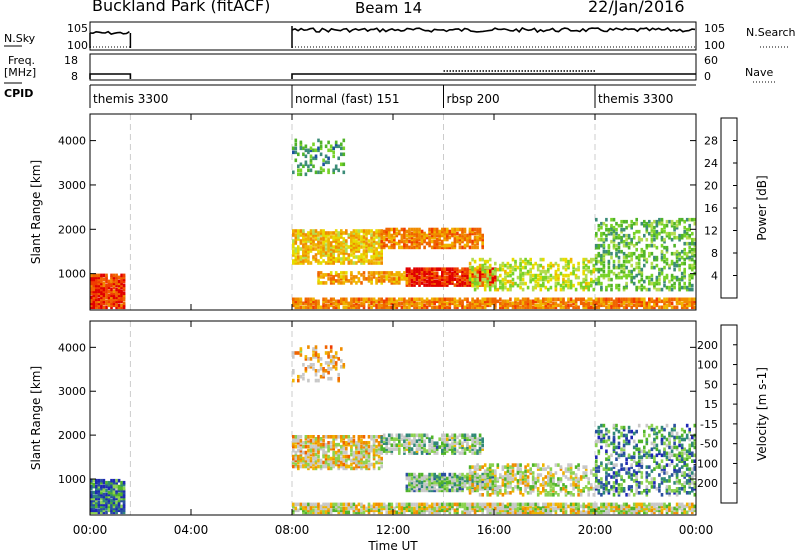  Describe the element at coordinates (707, 345) in the screenshot. I see `velocity-colorbar-tick-label-7: 200` at that location.